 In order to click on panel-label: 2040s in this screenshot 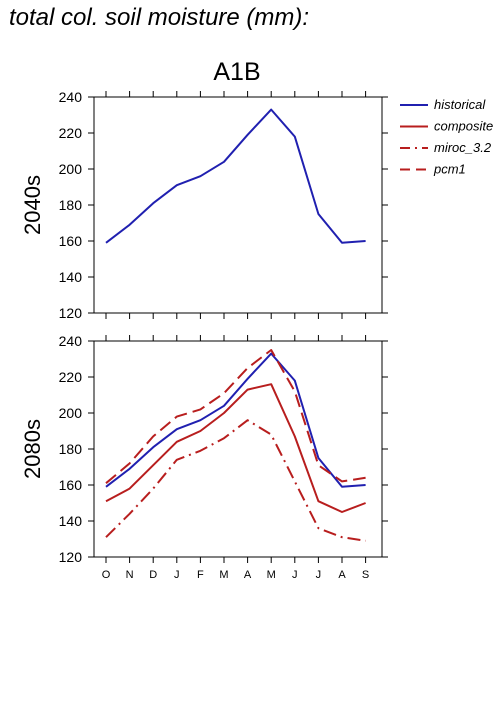, I will do `click(32, 205)`.